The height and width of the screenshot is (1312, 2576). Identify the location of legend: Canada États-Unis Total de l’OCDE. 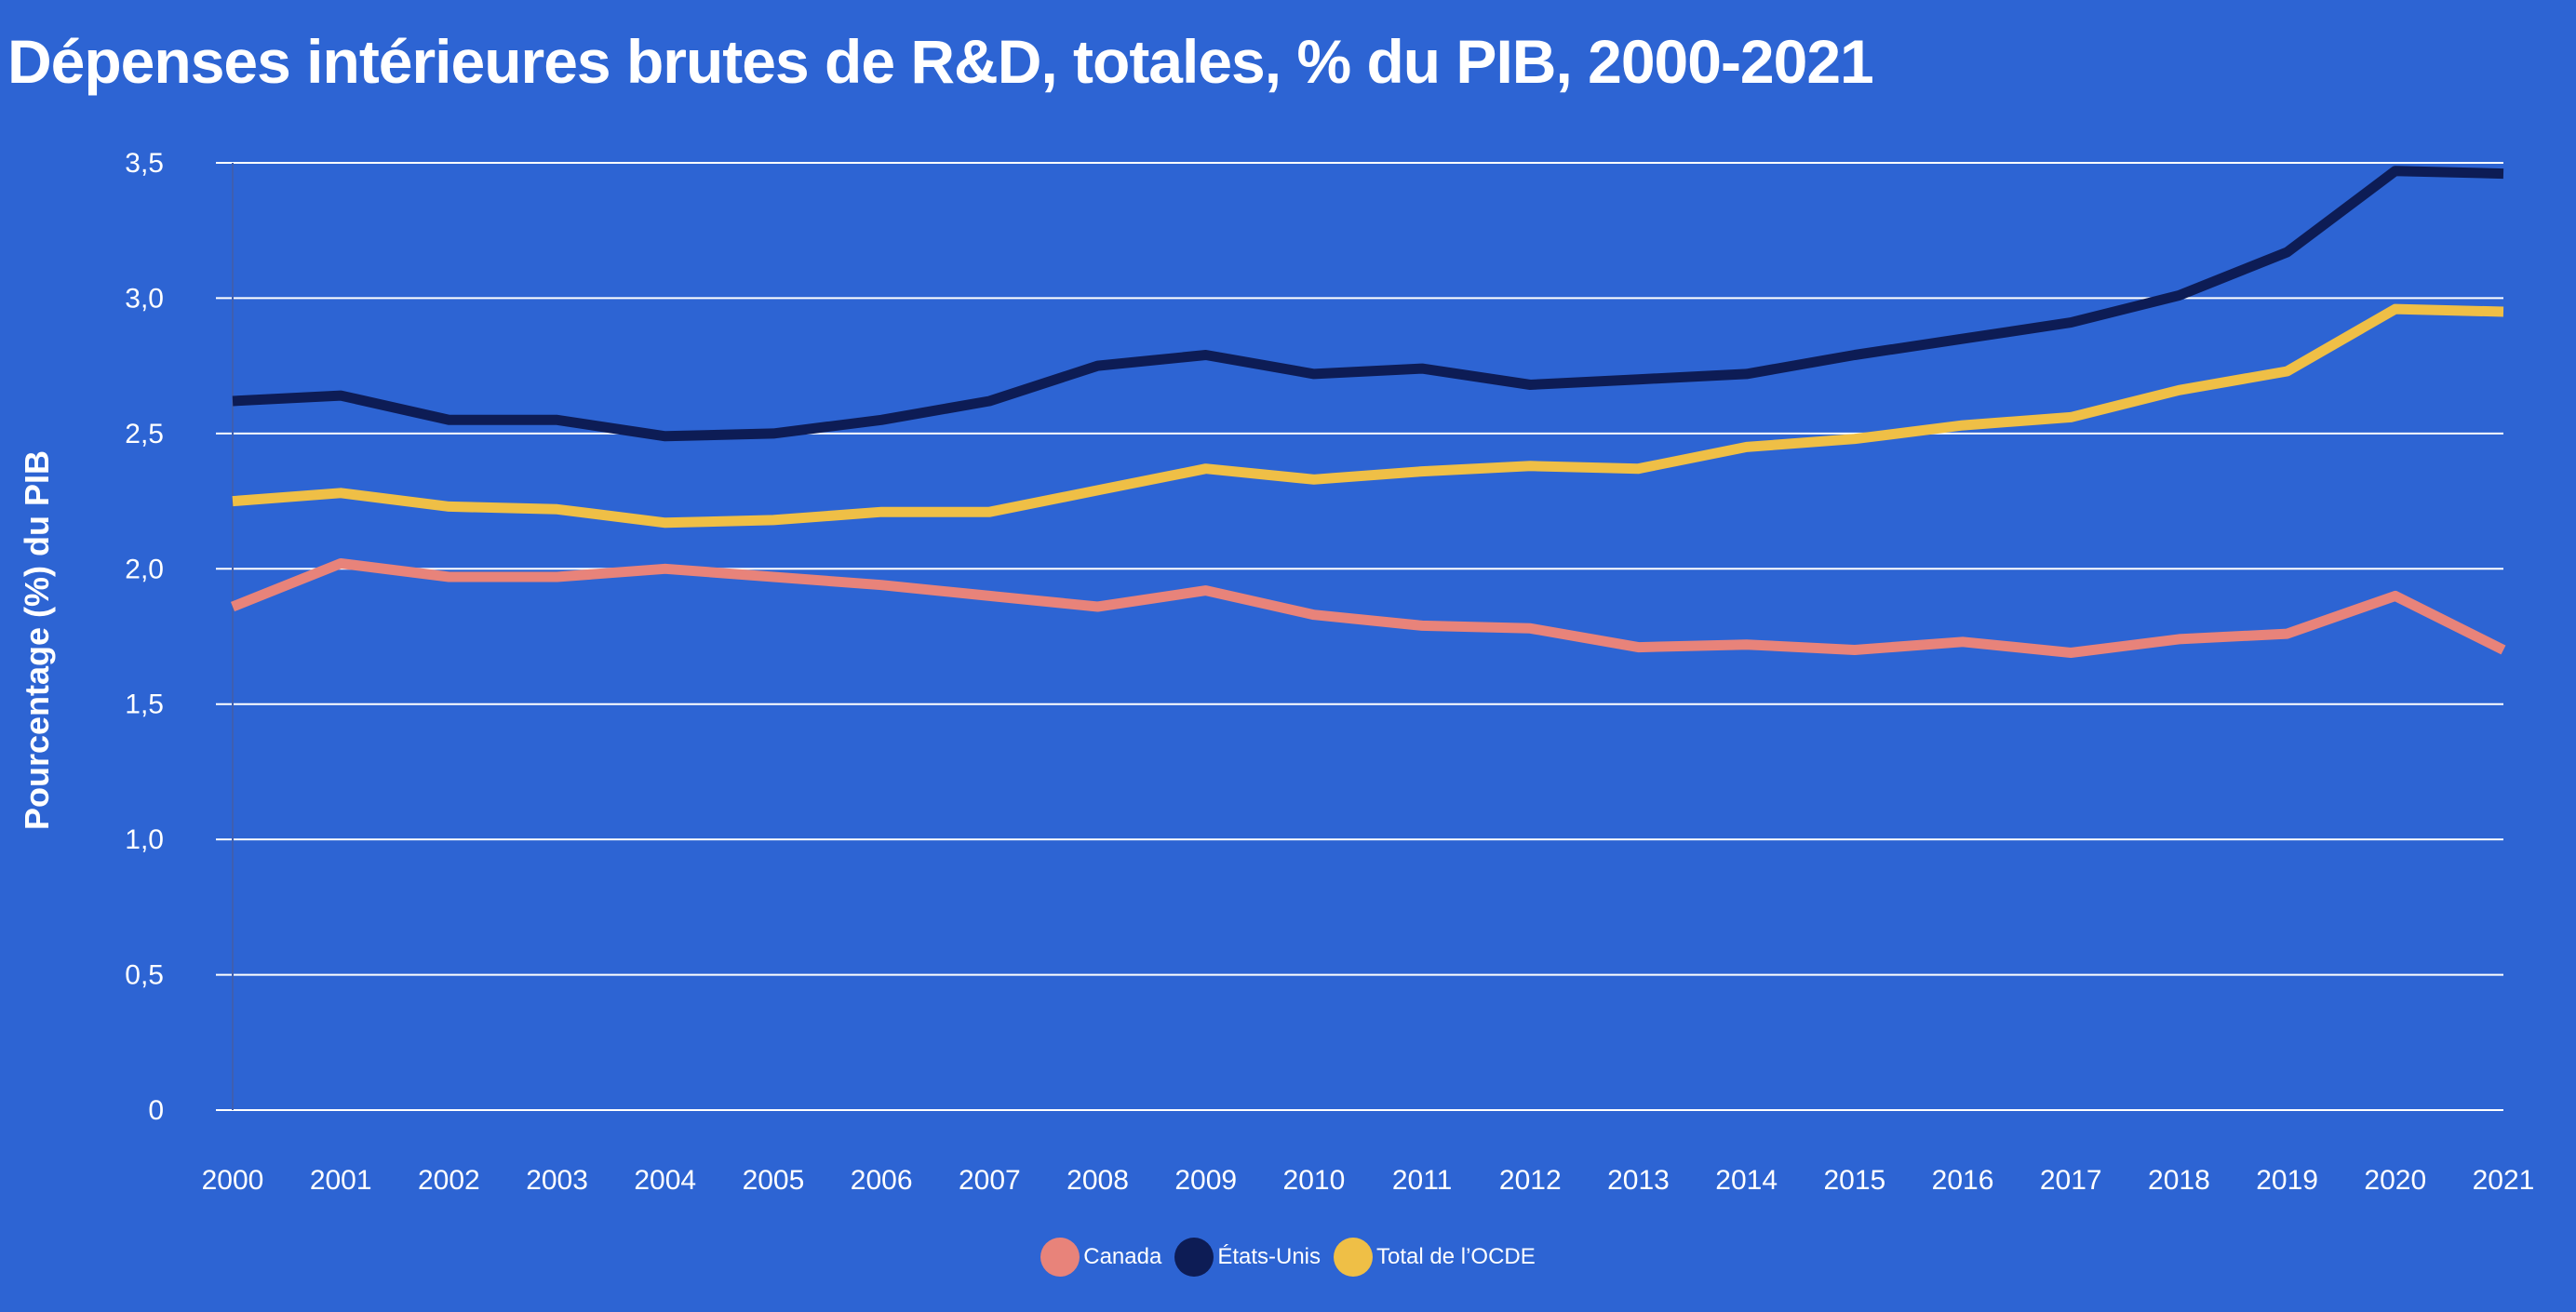
(1288, 1257).